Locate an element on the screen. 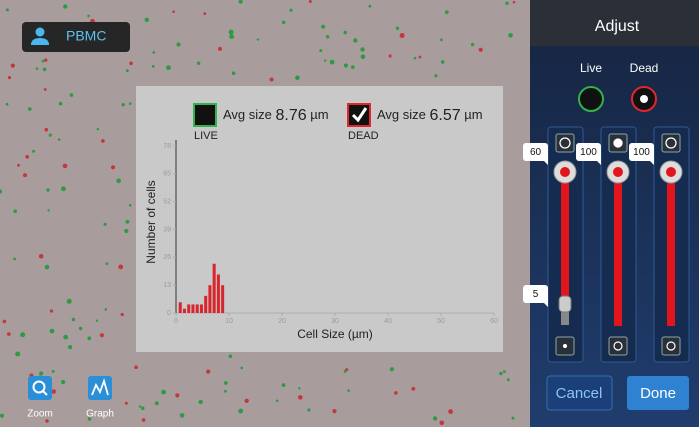 This screenshot has height=427, width=699. x-tick-label: 40 is located at coordinates (388, 321).